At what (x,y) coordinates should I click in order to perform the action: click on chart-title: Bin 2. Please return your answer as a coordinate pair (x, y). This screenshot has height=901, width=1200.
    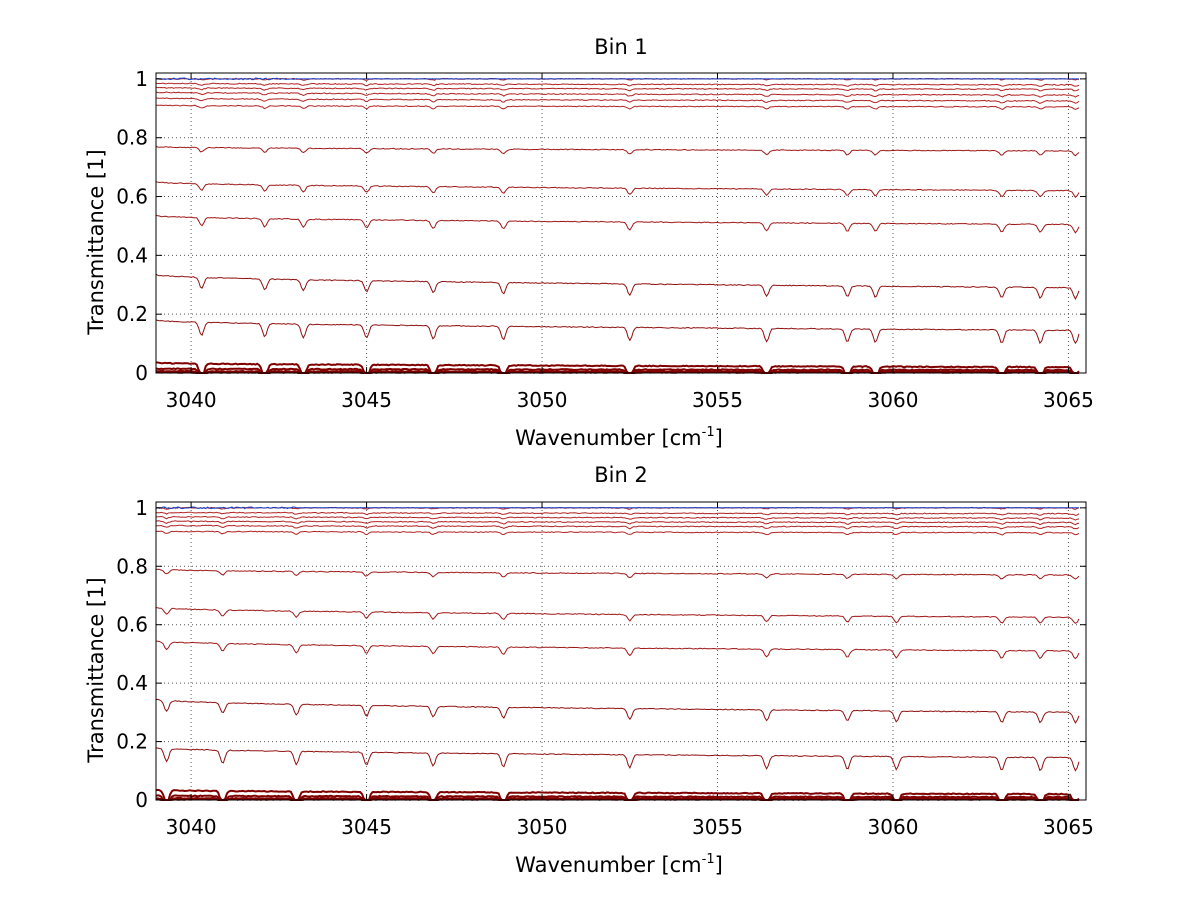
    Looking at the image, I should click on (621, 475).